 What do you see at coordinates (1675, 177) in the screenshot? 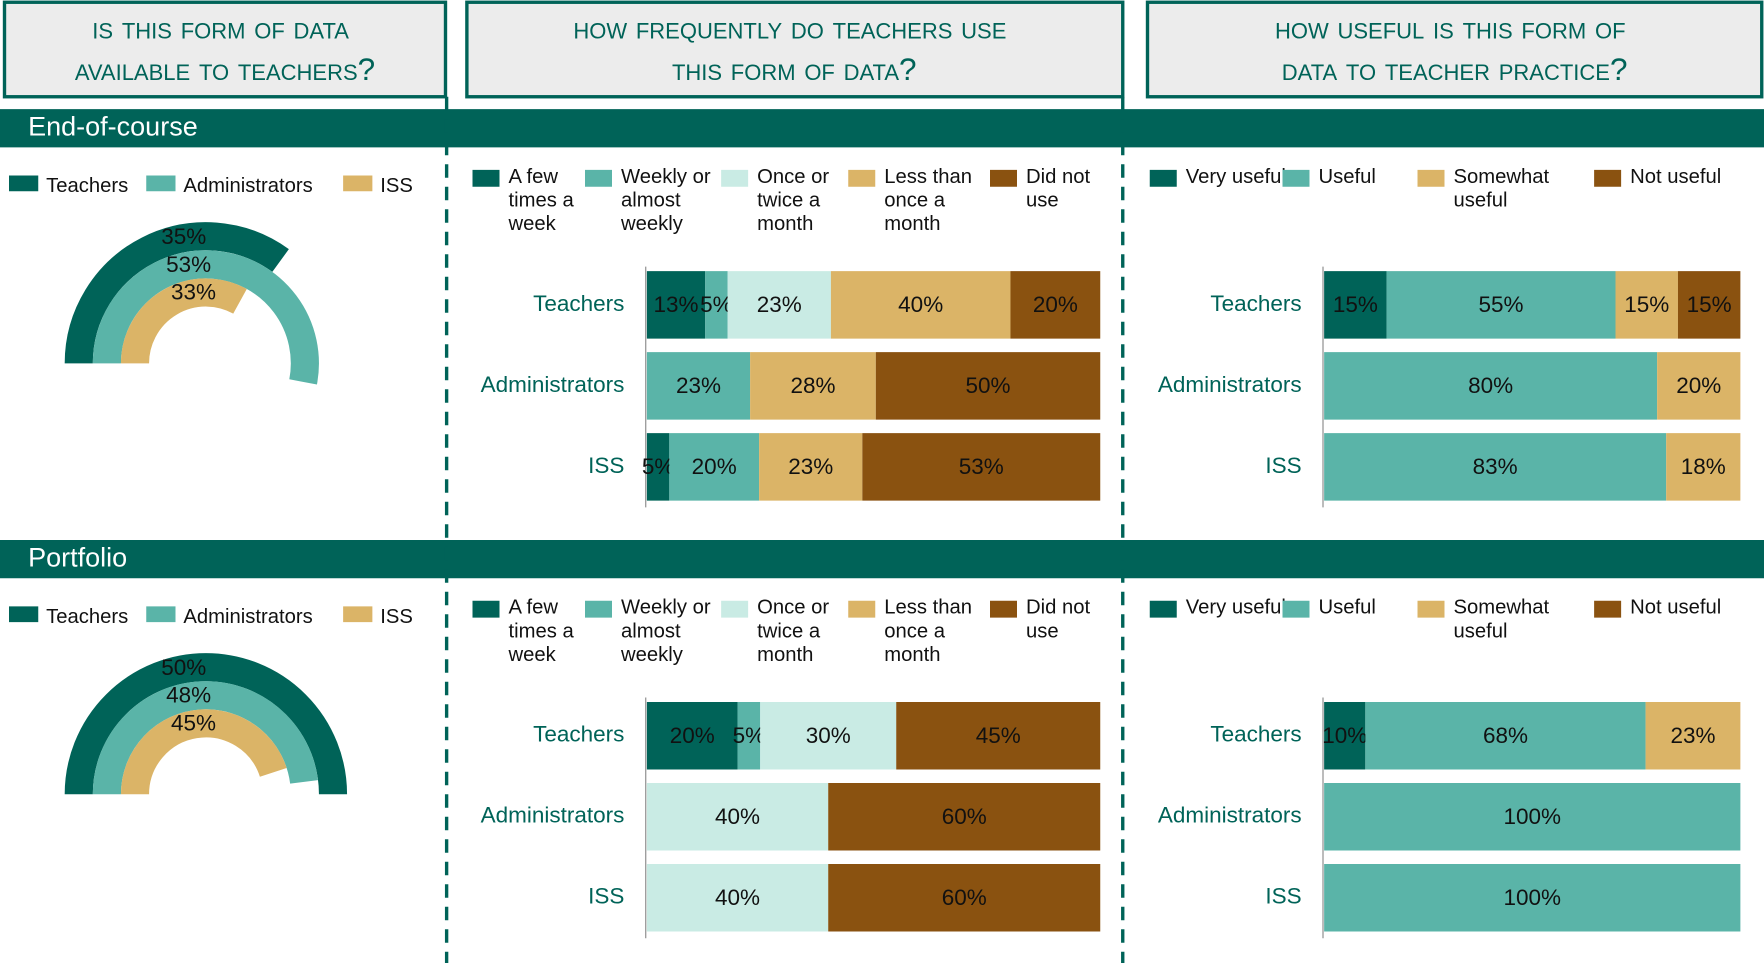
I see `legend-label: Not useful` at bounding box center [1675, 177].